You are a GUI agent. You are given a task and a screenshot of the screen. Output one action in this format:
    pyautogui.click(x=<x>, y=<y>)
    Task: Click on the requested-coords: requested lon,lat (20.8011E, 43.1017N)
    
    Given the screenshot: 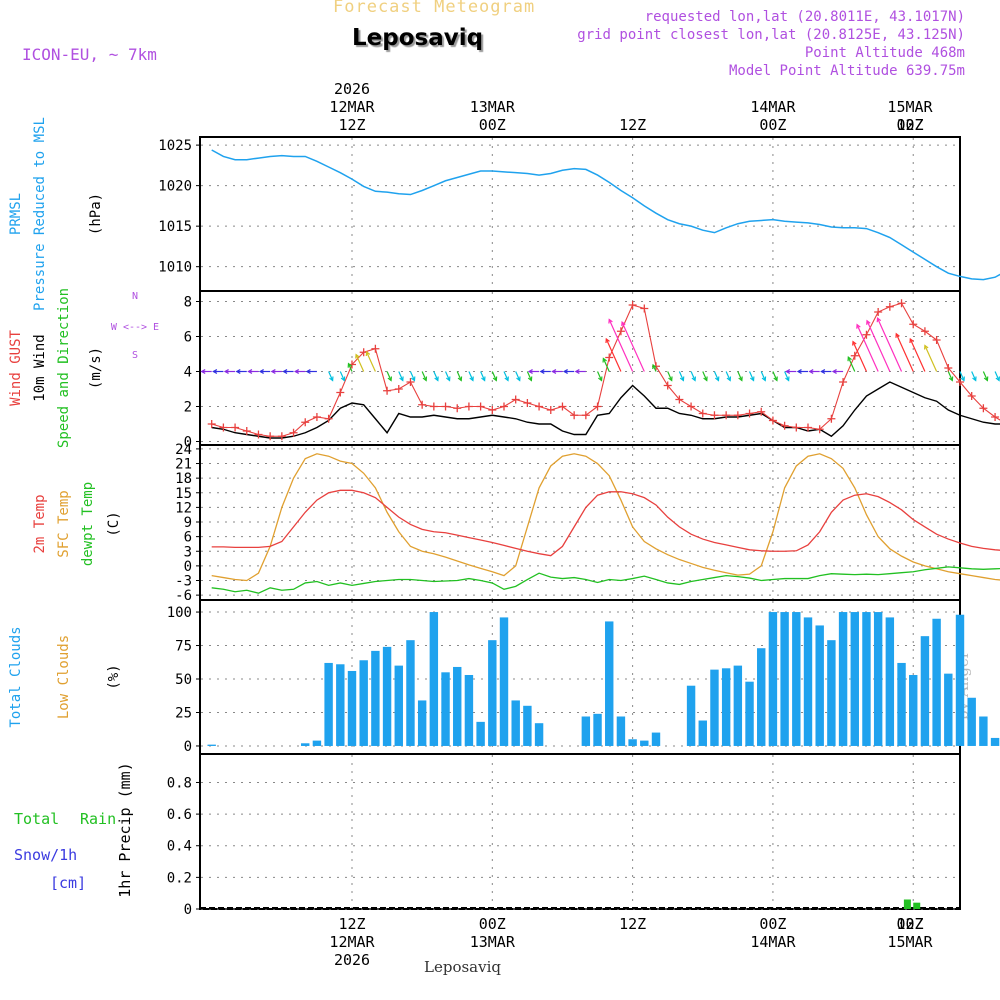 What is the action you would take?
    pyautogui.click(x=804, y=17)
    